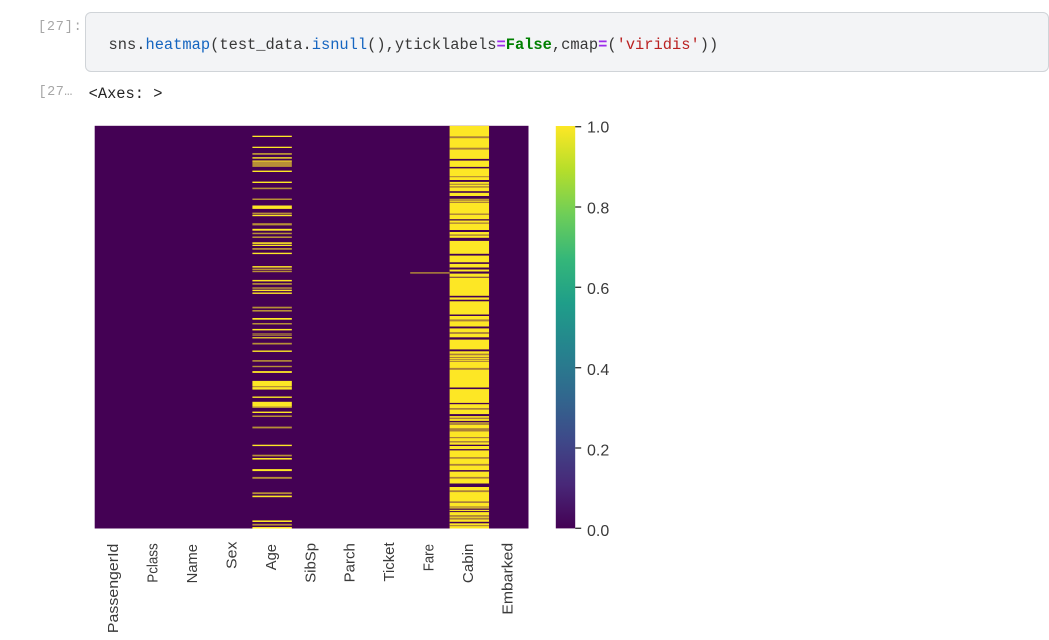 Image resolution: width=1049 pixels, height=640 pixels. I want to click on svg-text: 0.4, so click(598, 370).